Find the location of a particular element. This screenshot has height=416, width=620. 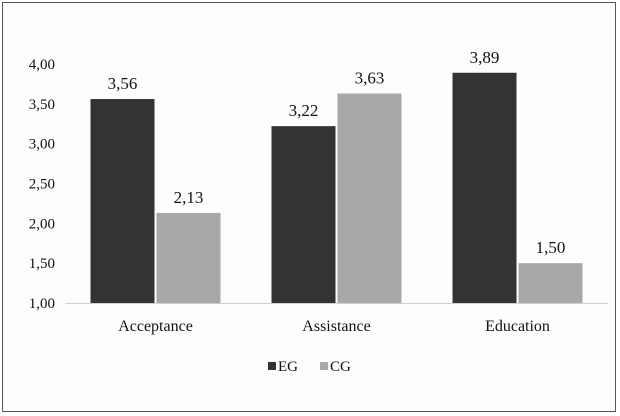

data-label: 3,89 is located at coordinates (485, 57).